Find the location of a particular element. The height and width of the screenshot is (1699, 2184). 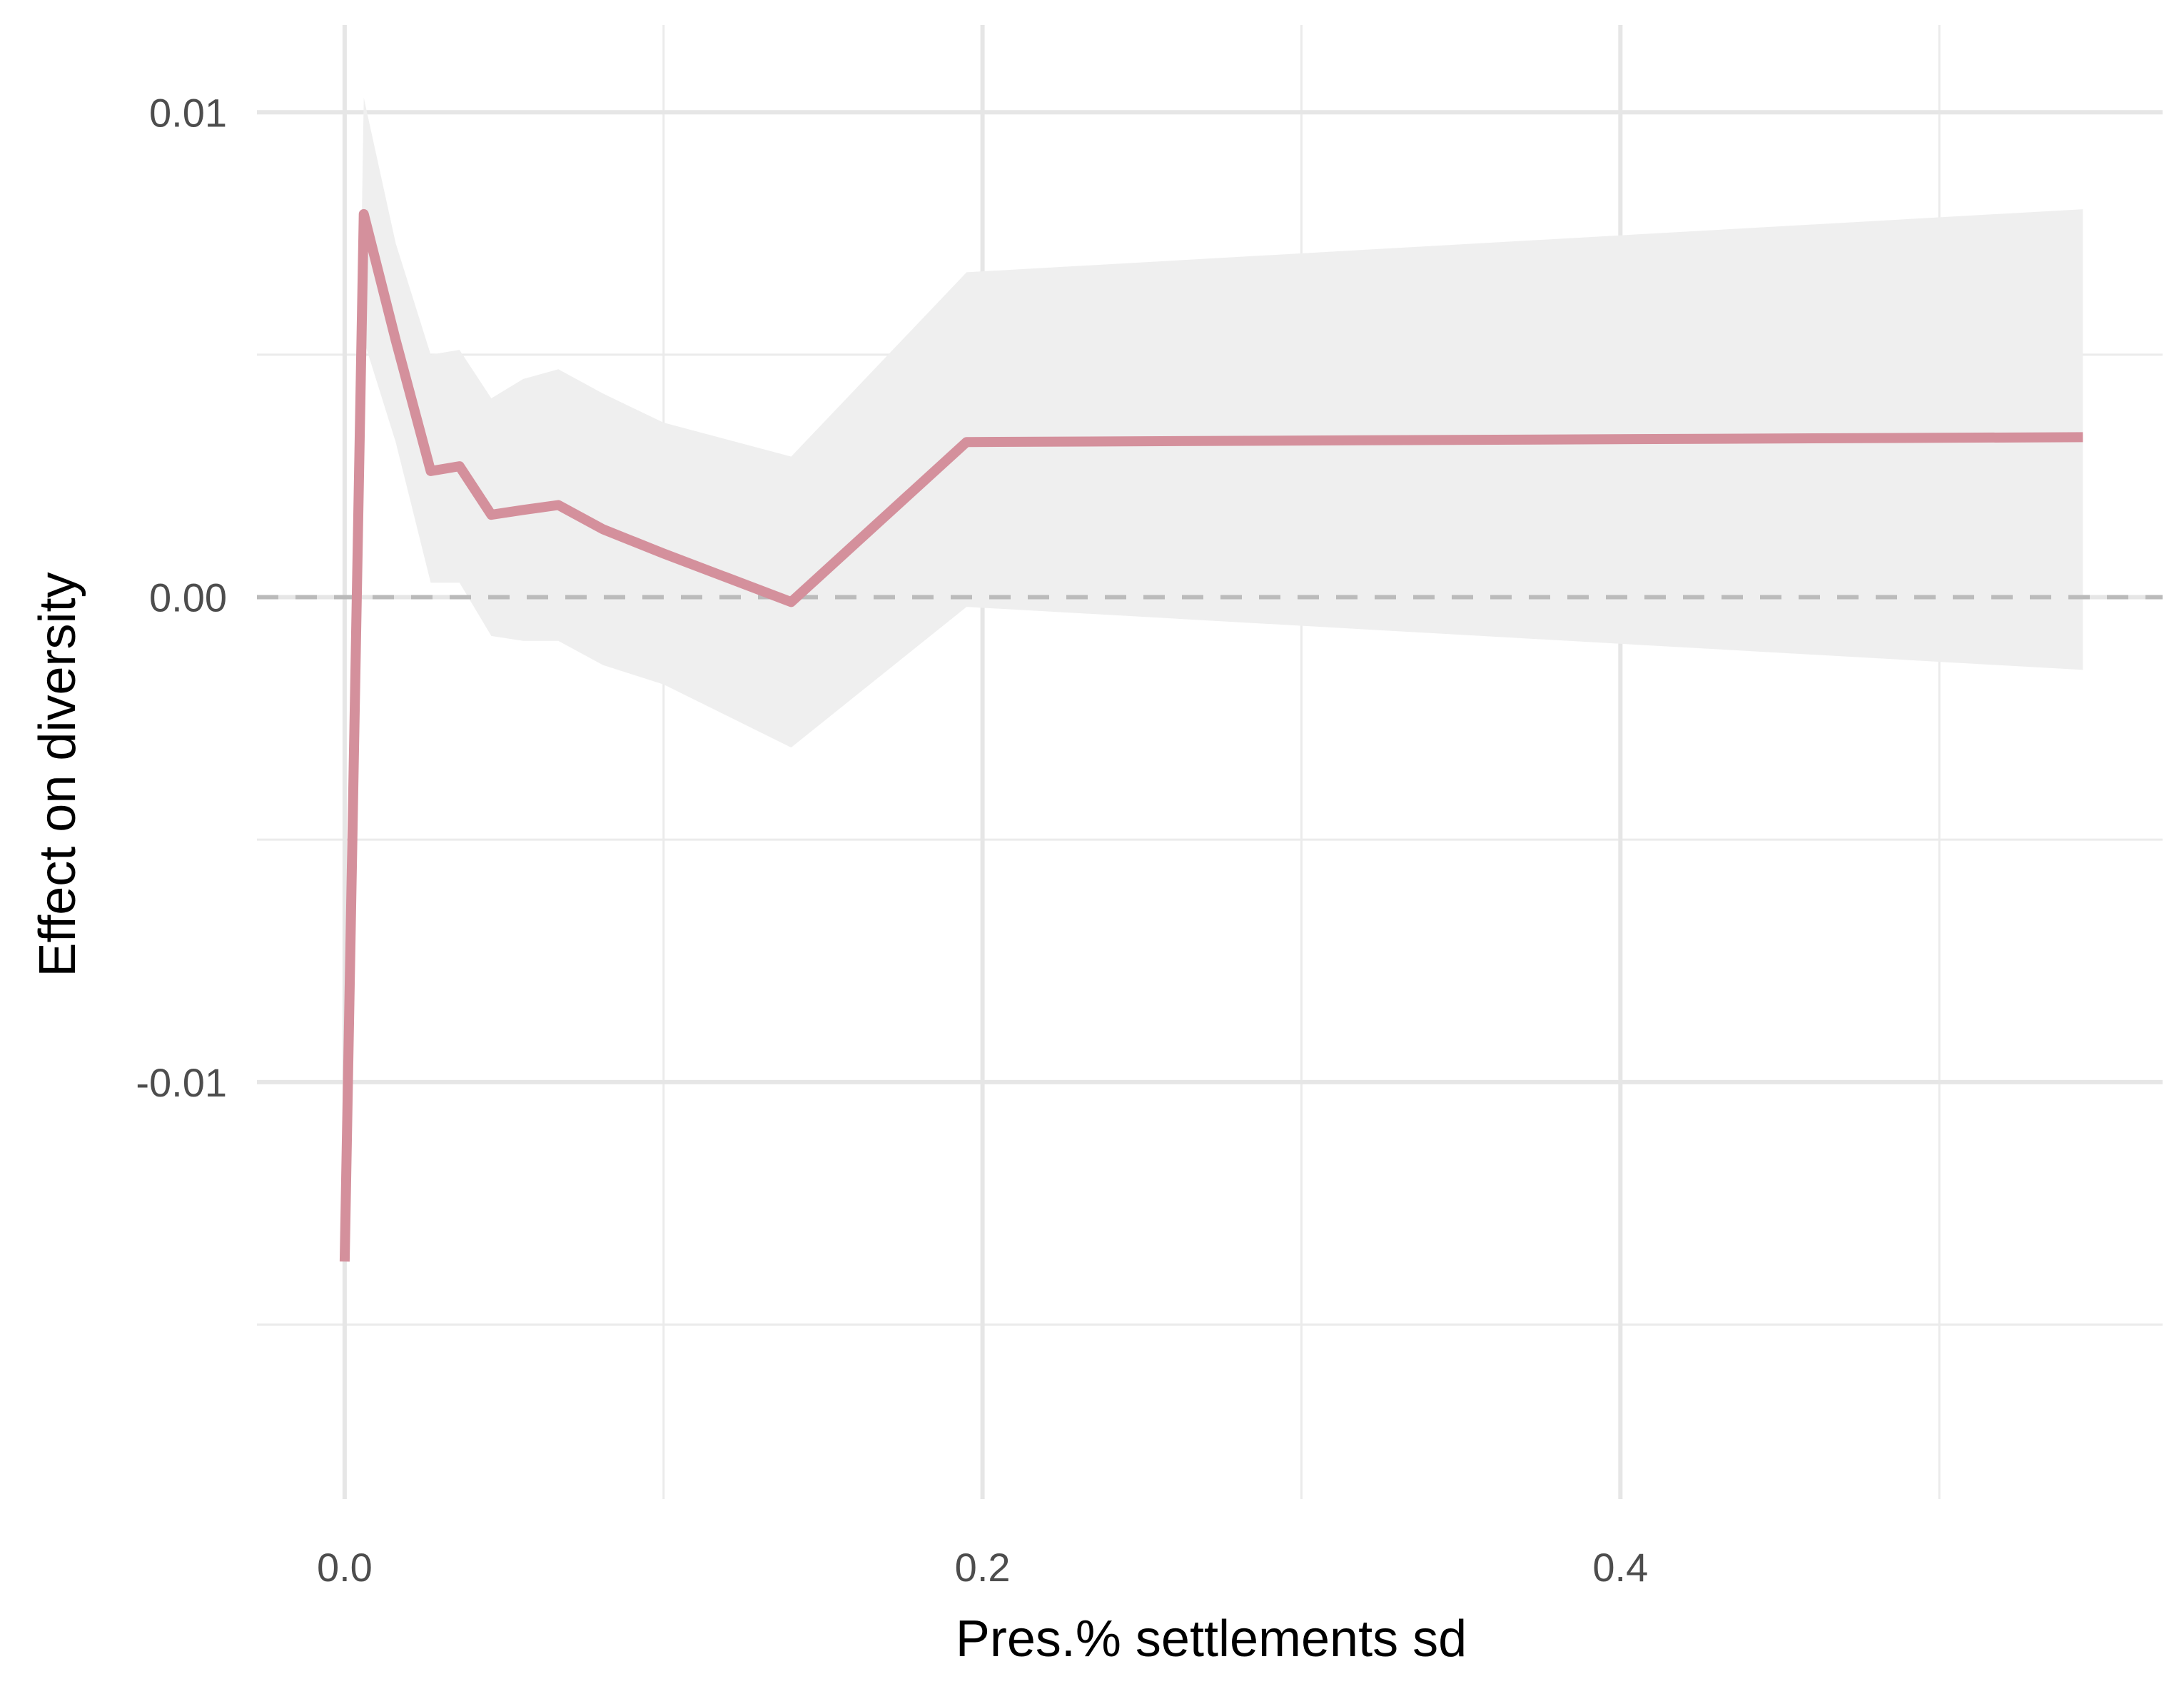

x-tick-label-2: 0.4 is located at coordinates (1620, 1567).